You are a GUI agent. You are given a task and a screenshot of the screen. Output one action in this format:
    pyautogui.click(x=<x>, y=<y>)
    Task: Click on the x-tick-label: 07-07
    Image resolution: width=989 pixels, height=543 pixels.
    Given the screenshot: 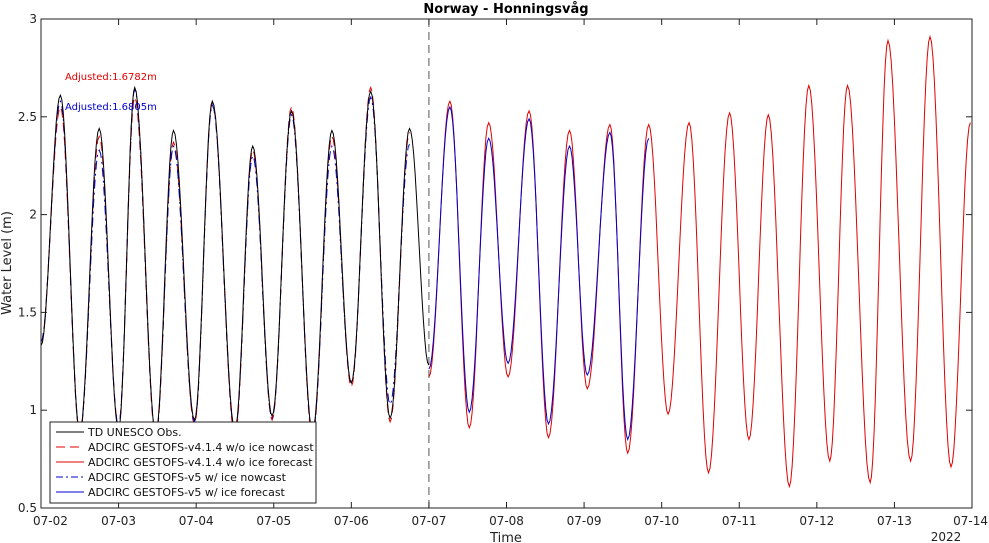 What is the action you would take?
    pyautogui.click(x=428, y=521)
    